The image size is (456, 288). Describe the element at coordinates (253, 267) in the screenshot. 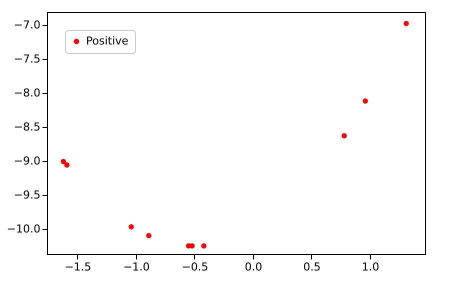

I see `x-tick-label: 0.0` at that location.